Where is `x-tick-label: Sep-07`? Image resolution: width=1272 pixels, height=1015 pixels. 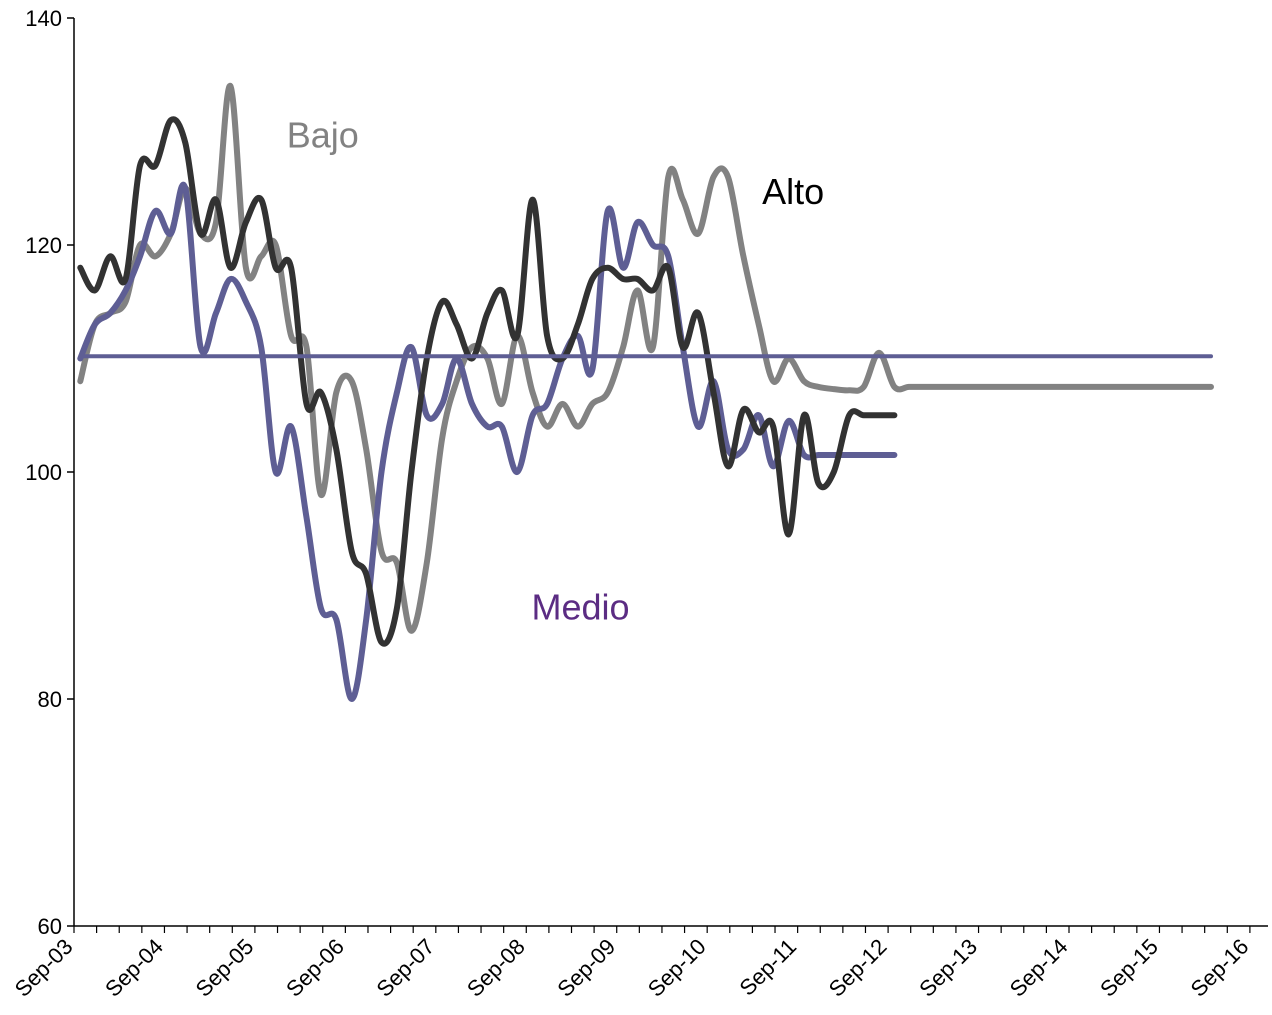 x-tick-label: Sep-07 is located at coordinates (406, 968).